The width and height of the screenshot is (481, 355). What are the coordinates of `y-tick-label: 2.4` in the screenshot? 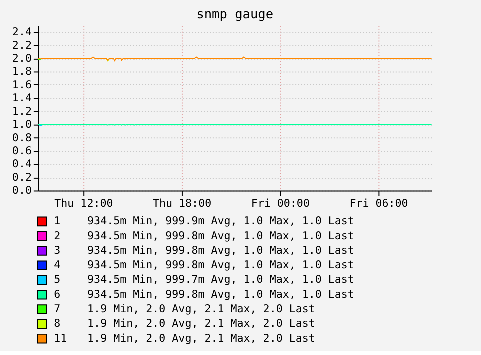 It's located at (22, 32).